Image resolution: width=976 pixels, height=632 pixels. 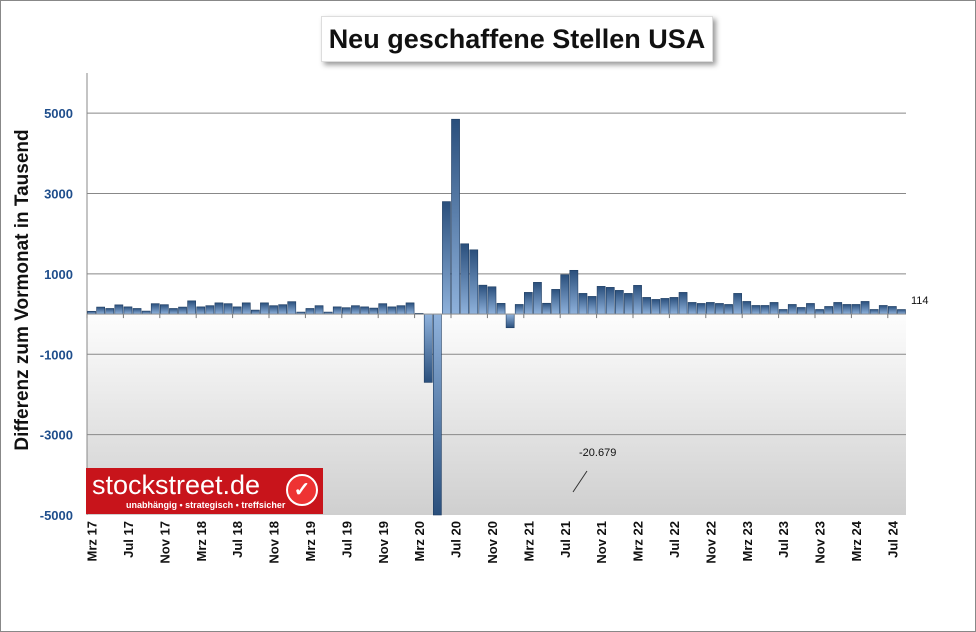 What do you see at coordinates (892, 539) in the screenshot?
I see `x-tick-label: Jul 24` at bounding box center [892, 539].